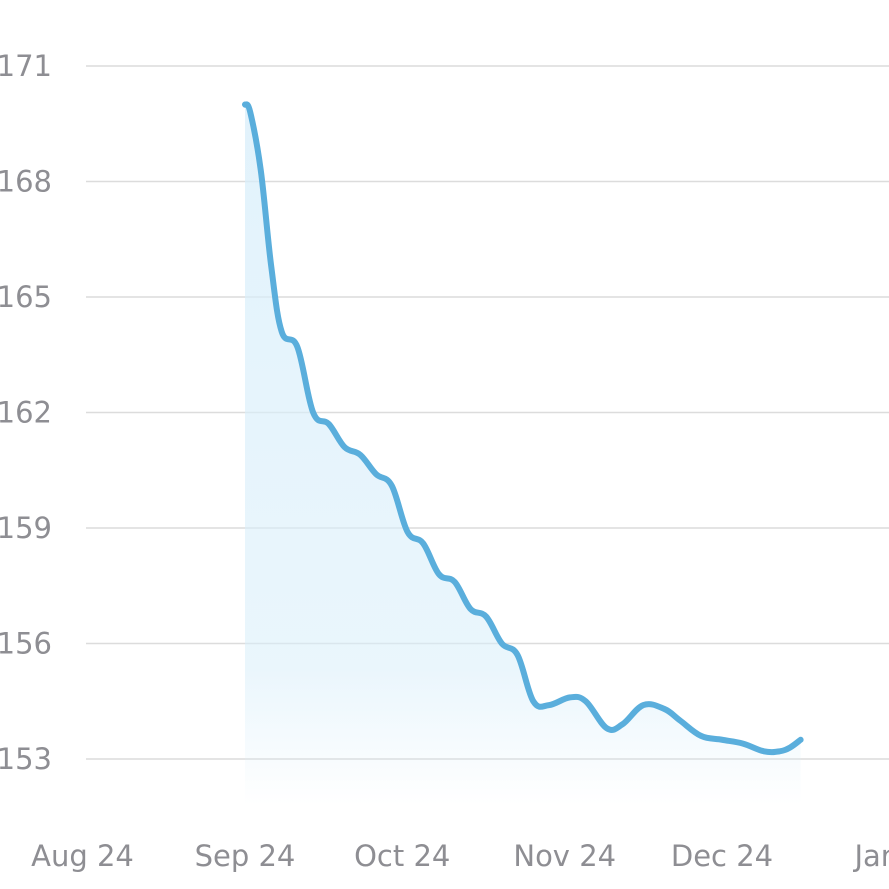 The height and width of the screenshot is (889, 889). What do you see at coordinates (564, 856) in the screenshot?
I see `x-tick-label-3: Nov 24` at bounding box center [564, 856].